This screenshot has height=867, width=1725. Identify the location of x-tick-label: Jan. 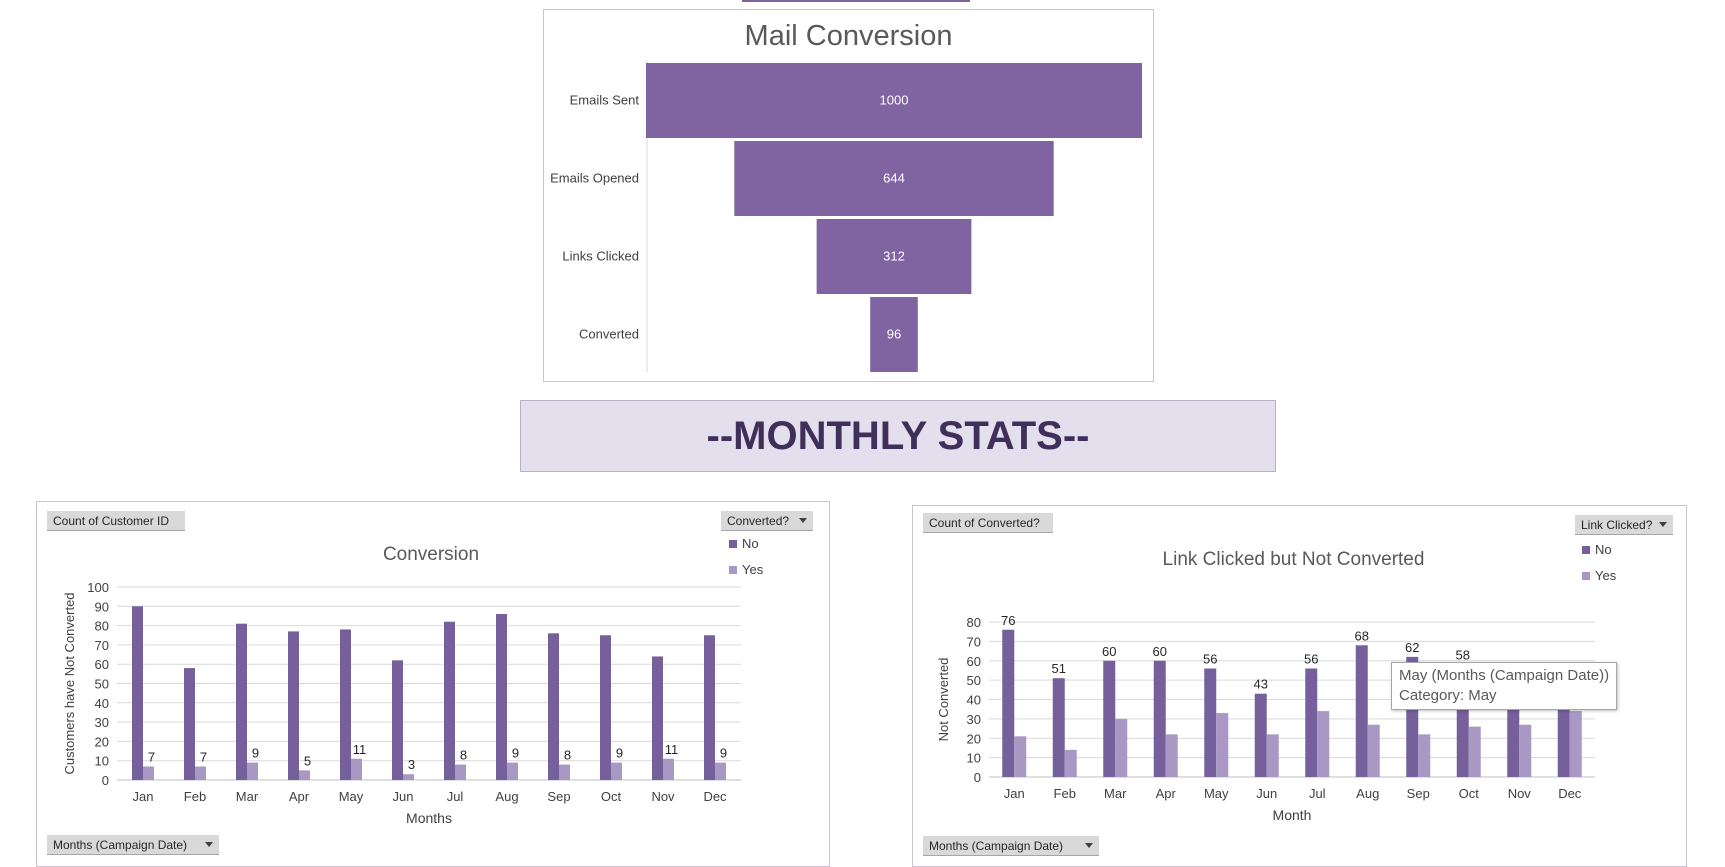
(1014, 793).